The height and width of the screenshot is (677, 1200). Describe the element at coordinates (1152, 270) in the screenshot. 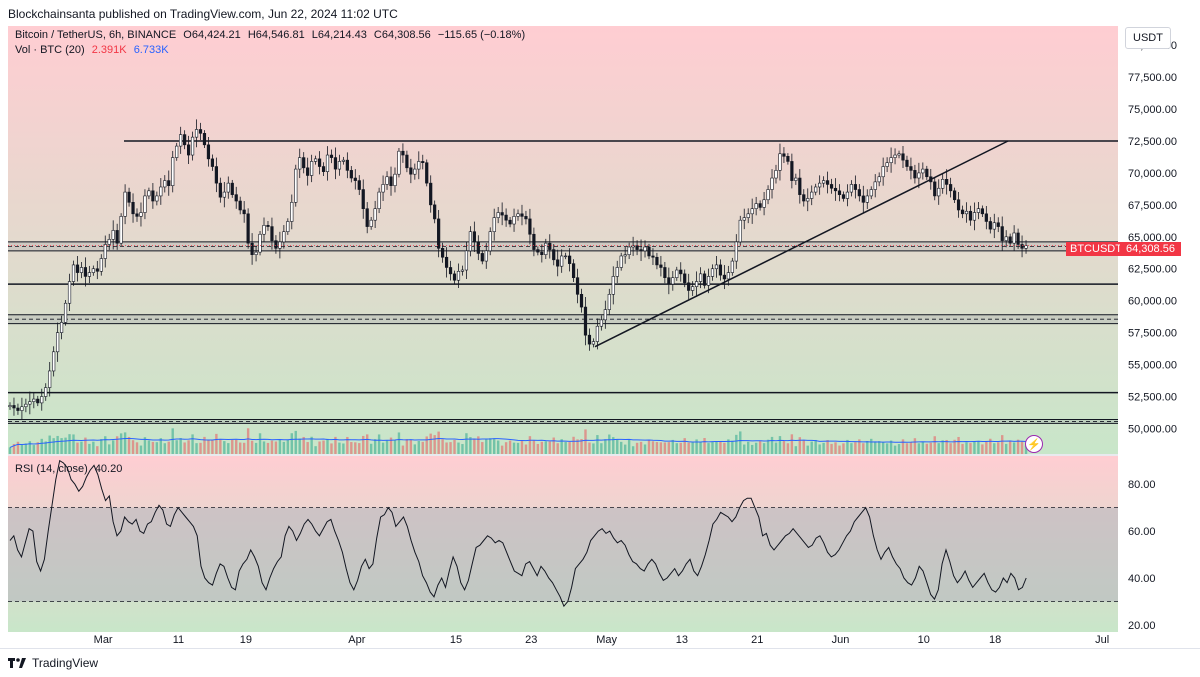

I see `price-tick-label: 62,500.00` at that location.